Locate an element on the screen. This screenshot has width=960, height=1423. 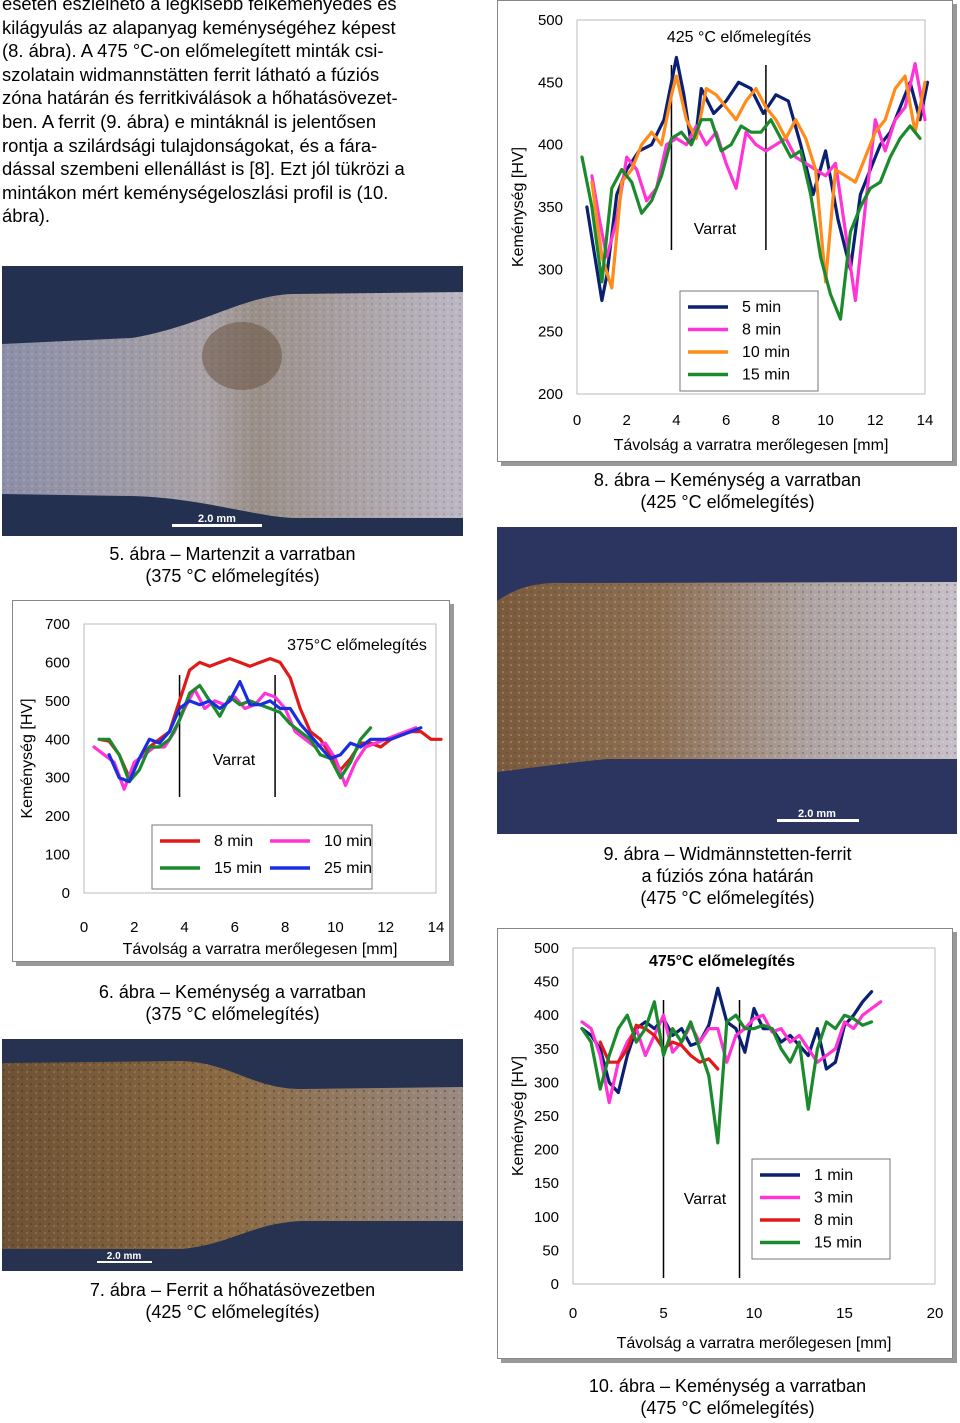
fig8-caption-line2: (425 °C előmelegítés) is located at coordinates (727, 502).